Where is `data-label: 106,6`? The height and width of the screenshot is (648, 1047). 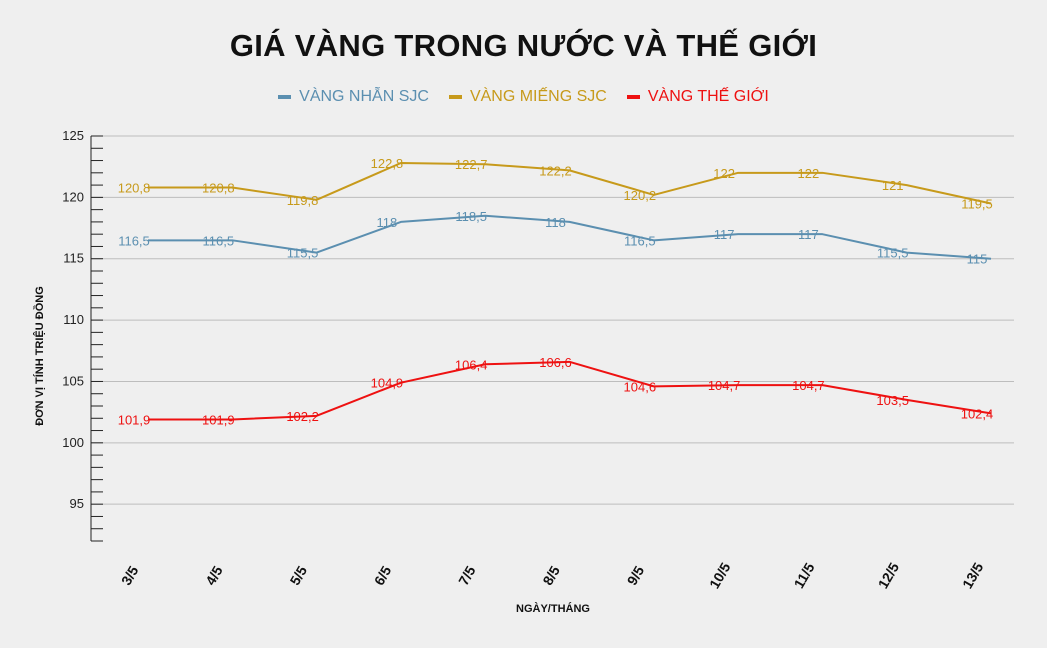 data-label: 106,6 is located at coordinates (555, 362).